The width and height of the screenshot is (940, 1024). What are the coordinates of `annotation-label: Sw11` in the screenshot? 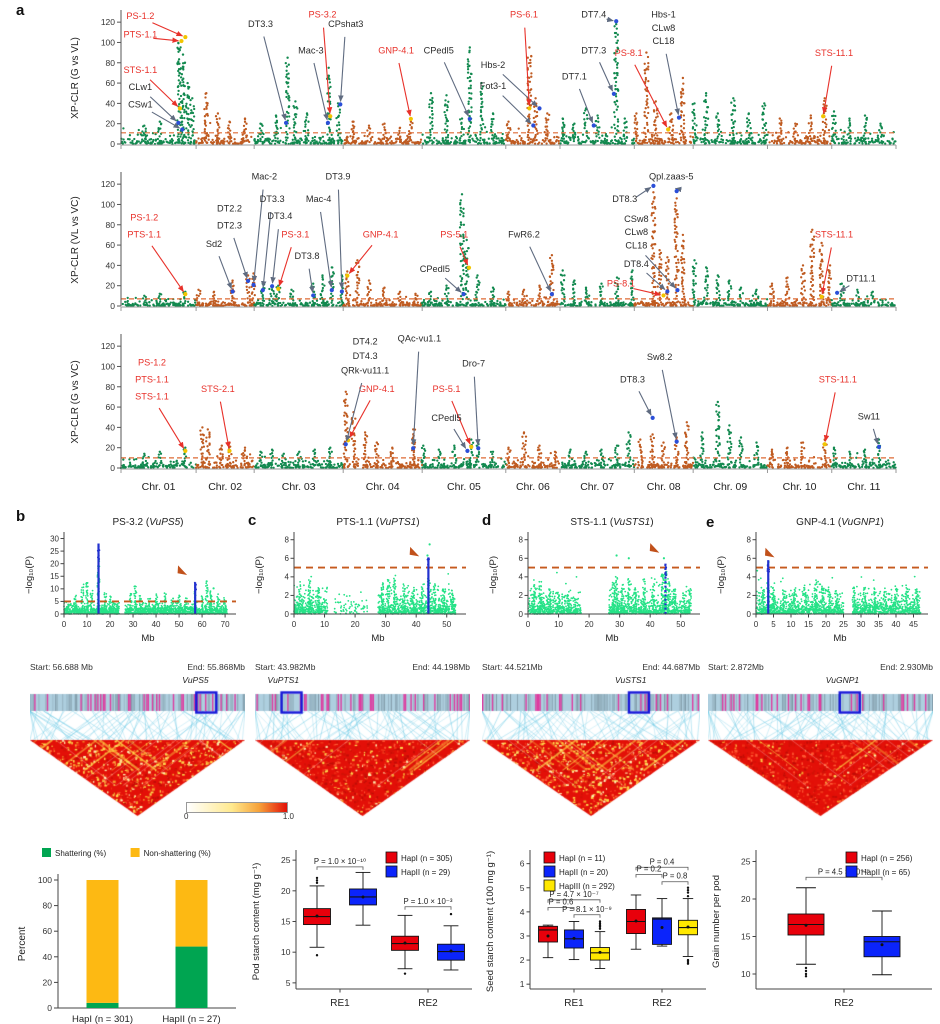 It's located at (869, 417).